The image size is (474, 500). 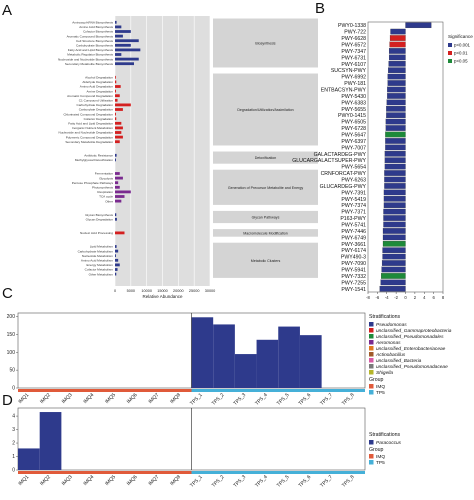 I want to click on panel-b-category-label: PWY-7332, so click(x=353, y=277).